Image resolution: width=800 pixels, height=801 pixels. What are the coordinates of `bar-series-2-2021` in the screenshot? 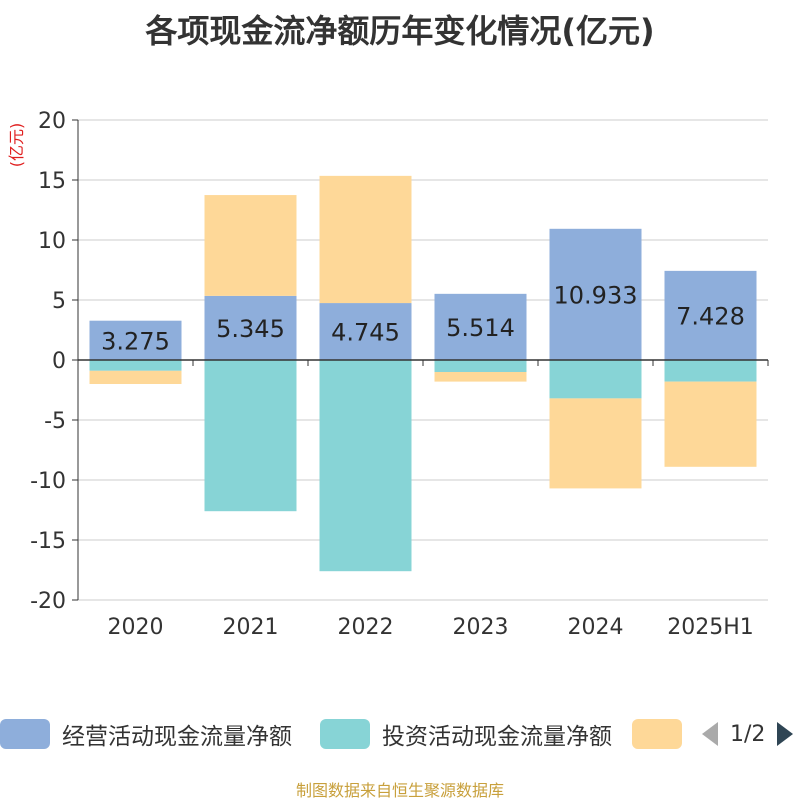 It's located at (250, 245).